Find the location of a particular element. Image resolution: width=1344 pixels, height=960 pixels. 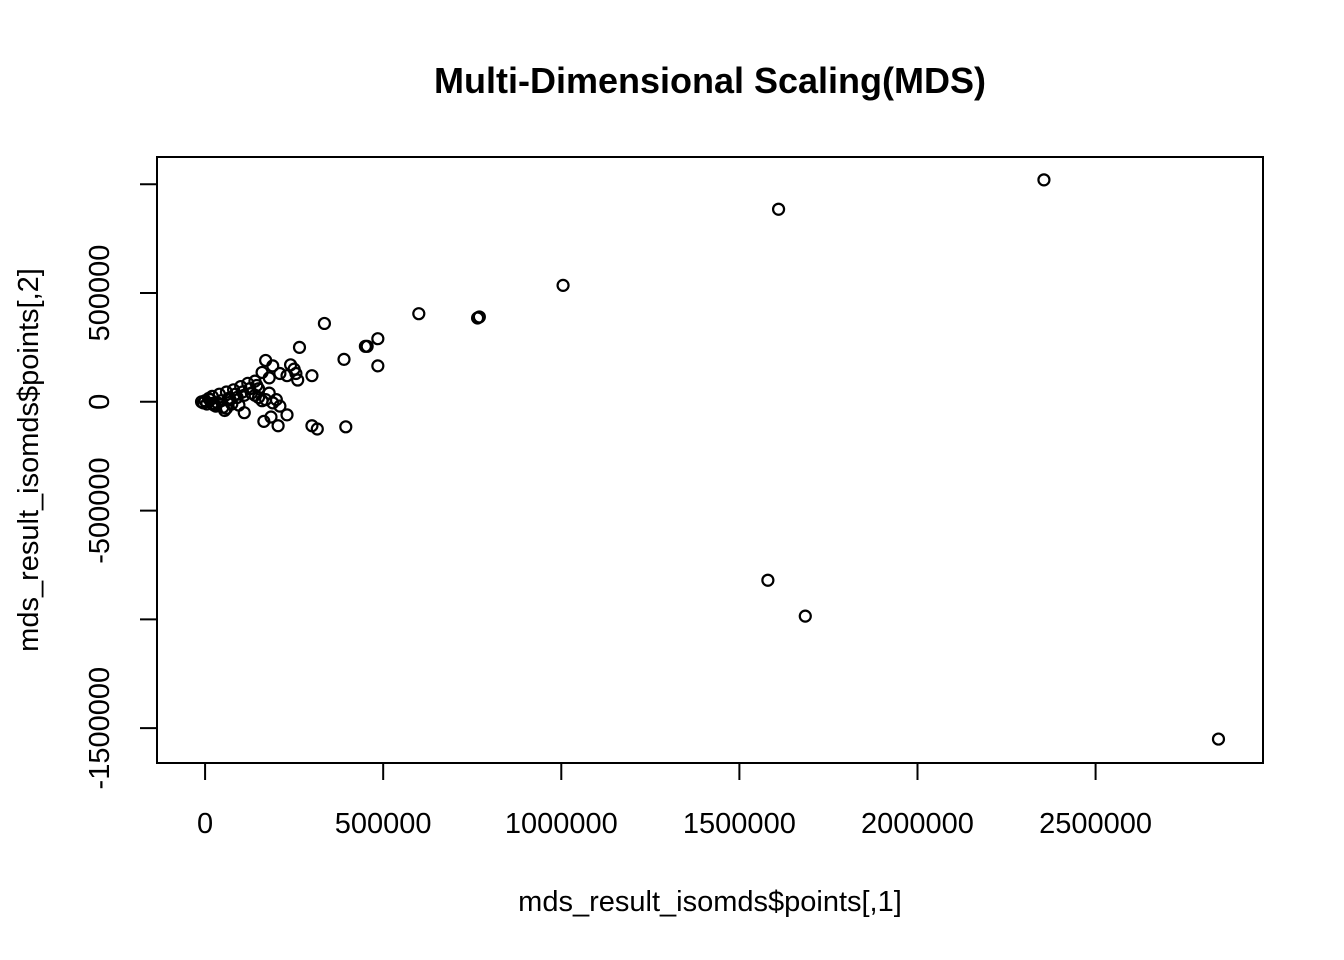

y-tick-label: -1500000 is located at coordinates (100, 728).